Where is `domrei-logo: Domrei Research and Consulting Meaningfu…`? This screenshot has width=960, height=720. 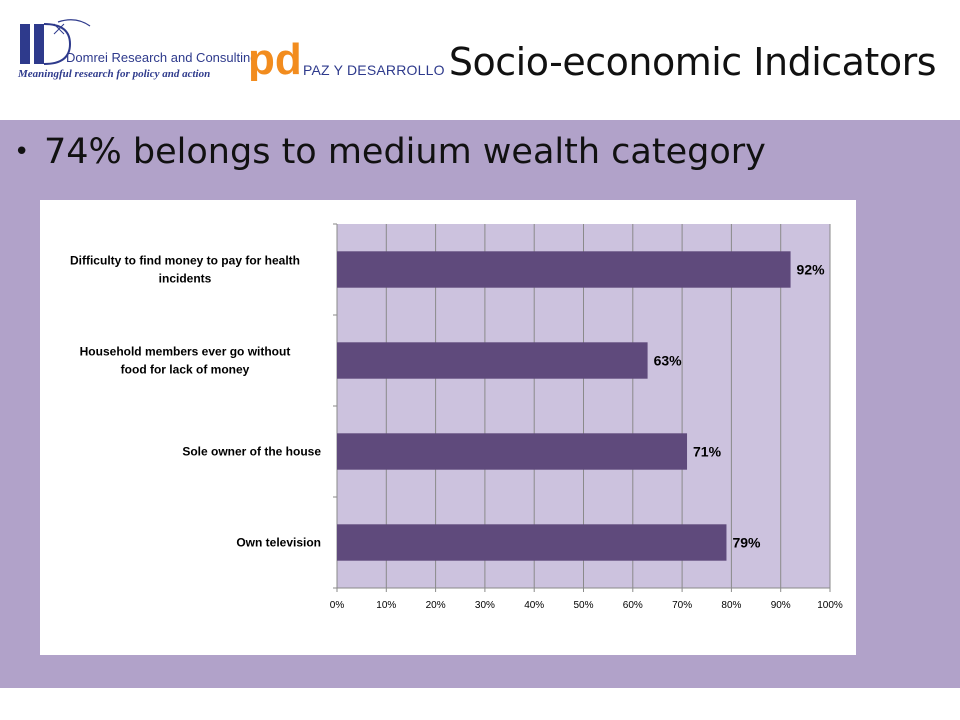 domrei-logo: Domrei Research and Consulting Meaningfu… is located at coordinates (138, 53).